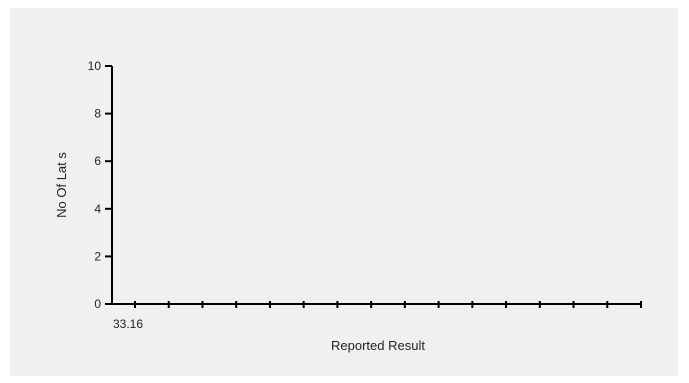 The width and height of the screenshot is (689, 383). What do you see at coordinates (378, 345) in the screenshot?
I see `x-axis-title: Reported Result` at bounding box center [378, 345].